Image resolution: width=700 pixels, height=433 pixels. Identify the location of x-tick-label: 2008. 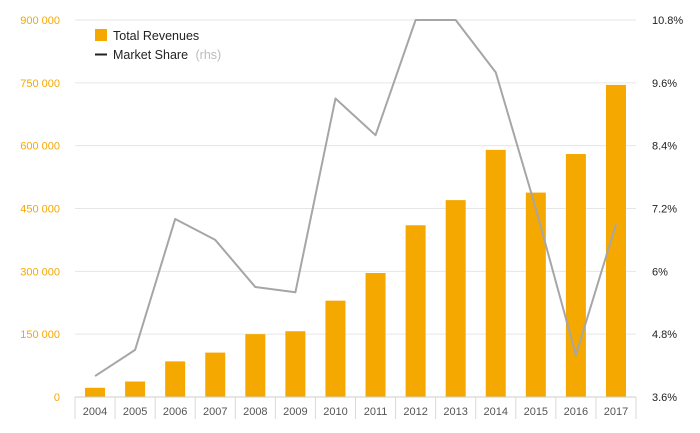
(255, 412).